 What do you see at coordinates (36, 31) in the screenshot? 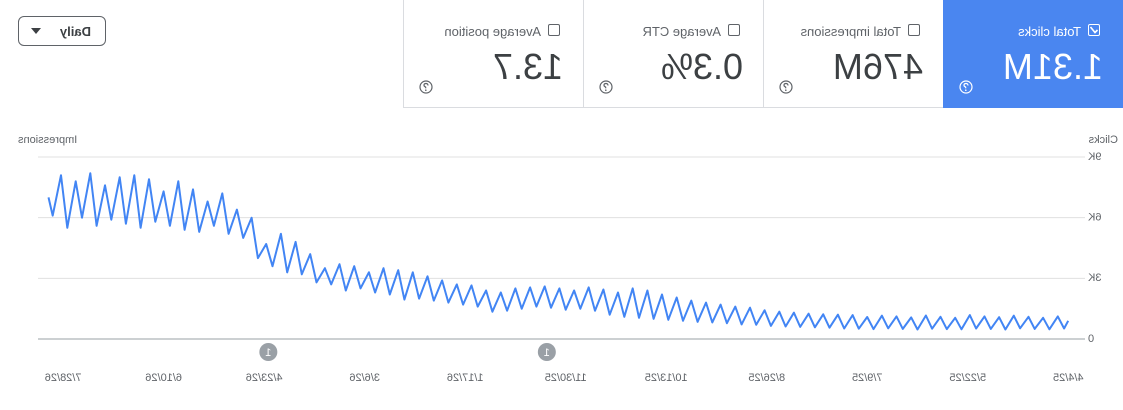
I see `dropdown-caret` at bounding box center [36, 31].